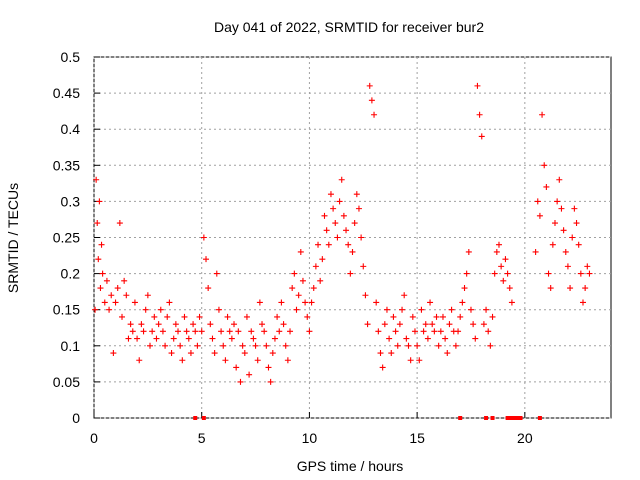 The height and width of the screenshot is (480, 640). Describe the element at coordinates (94, 438) in the screenshot. I see `x-tick-label: 0` at that location.